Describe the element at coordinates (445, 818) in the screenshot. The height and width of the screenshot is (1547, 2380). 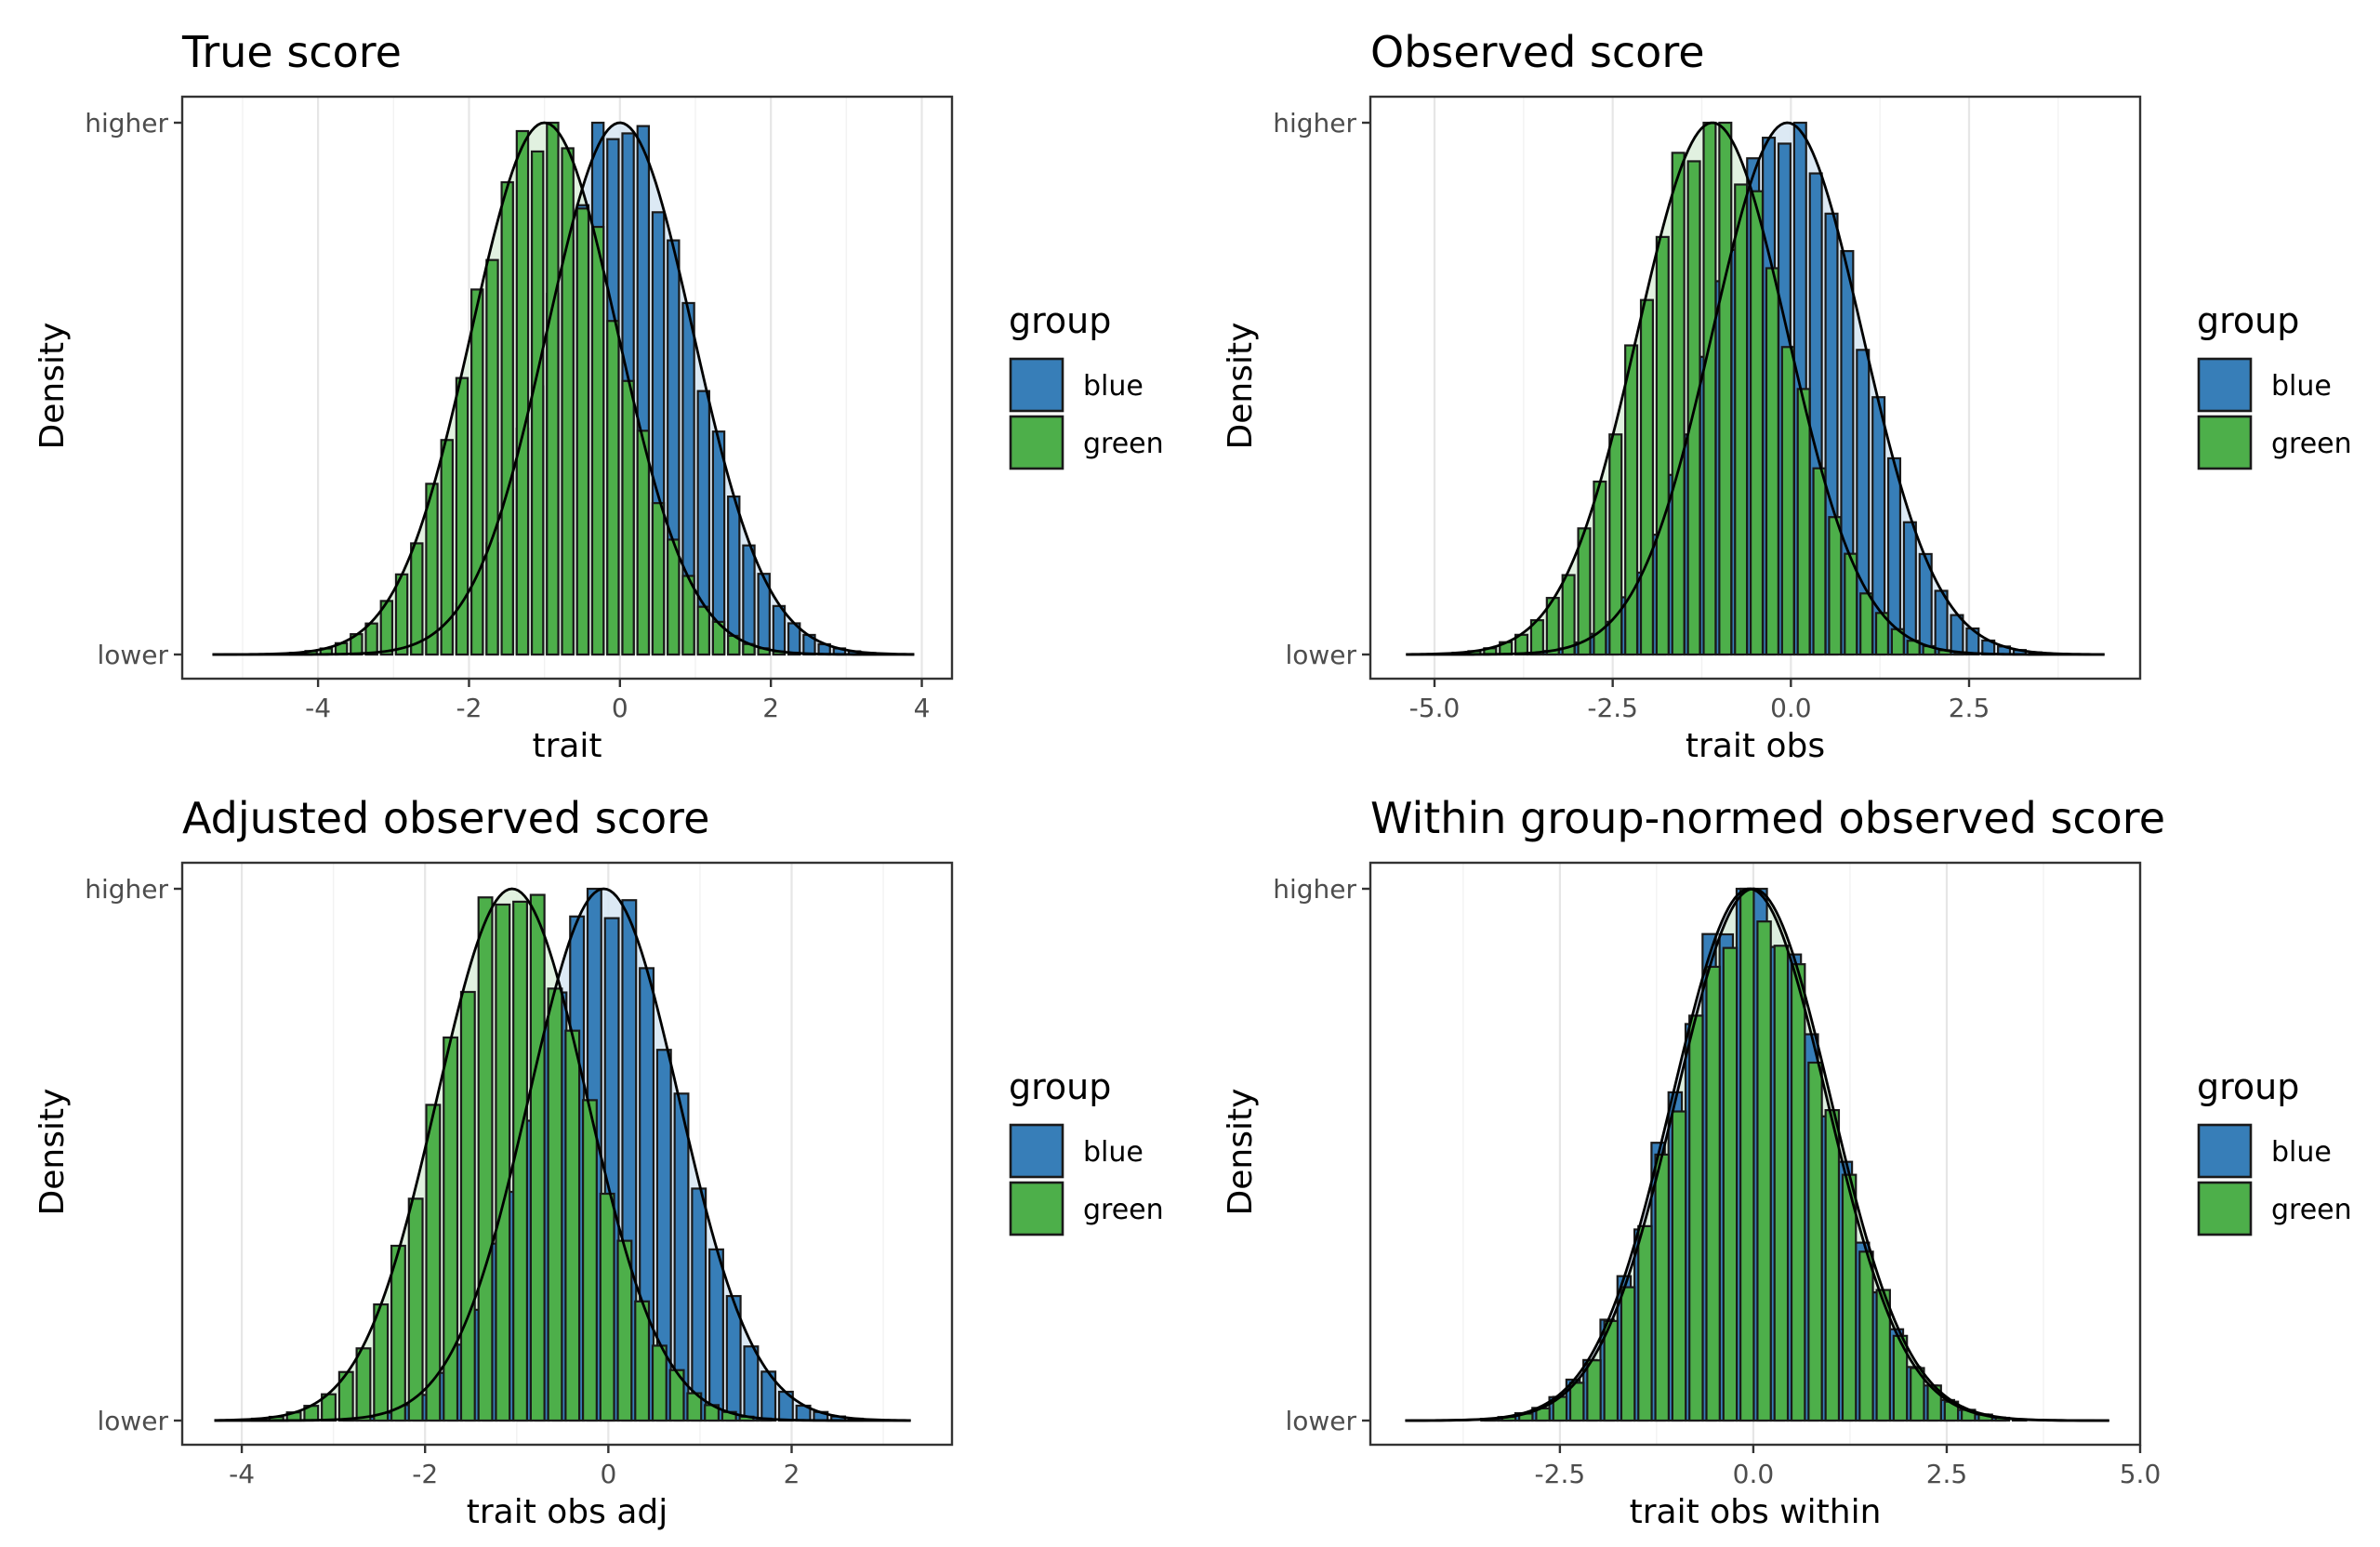
I see `chart-title: Adjusted observed score` at that location.